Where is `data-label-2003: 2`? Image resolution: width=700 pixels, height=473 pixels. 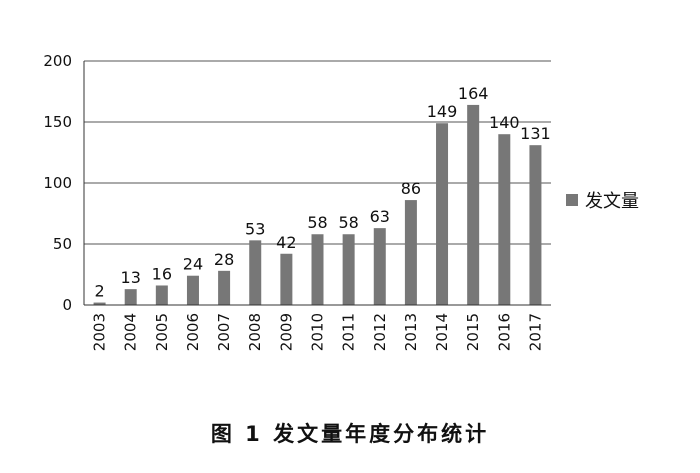 data-label-2003: 2 is located at coordinates (99, 291).